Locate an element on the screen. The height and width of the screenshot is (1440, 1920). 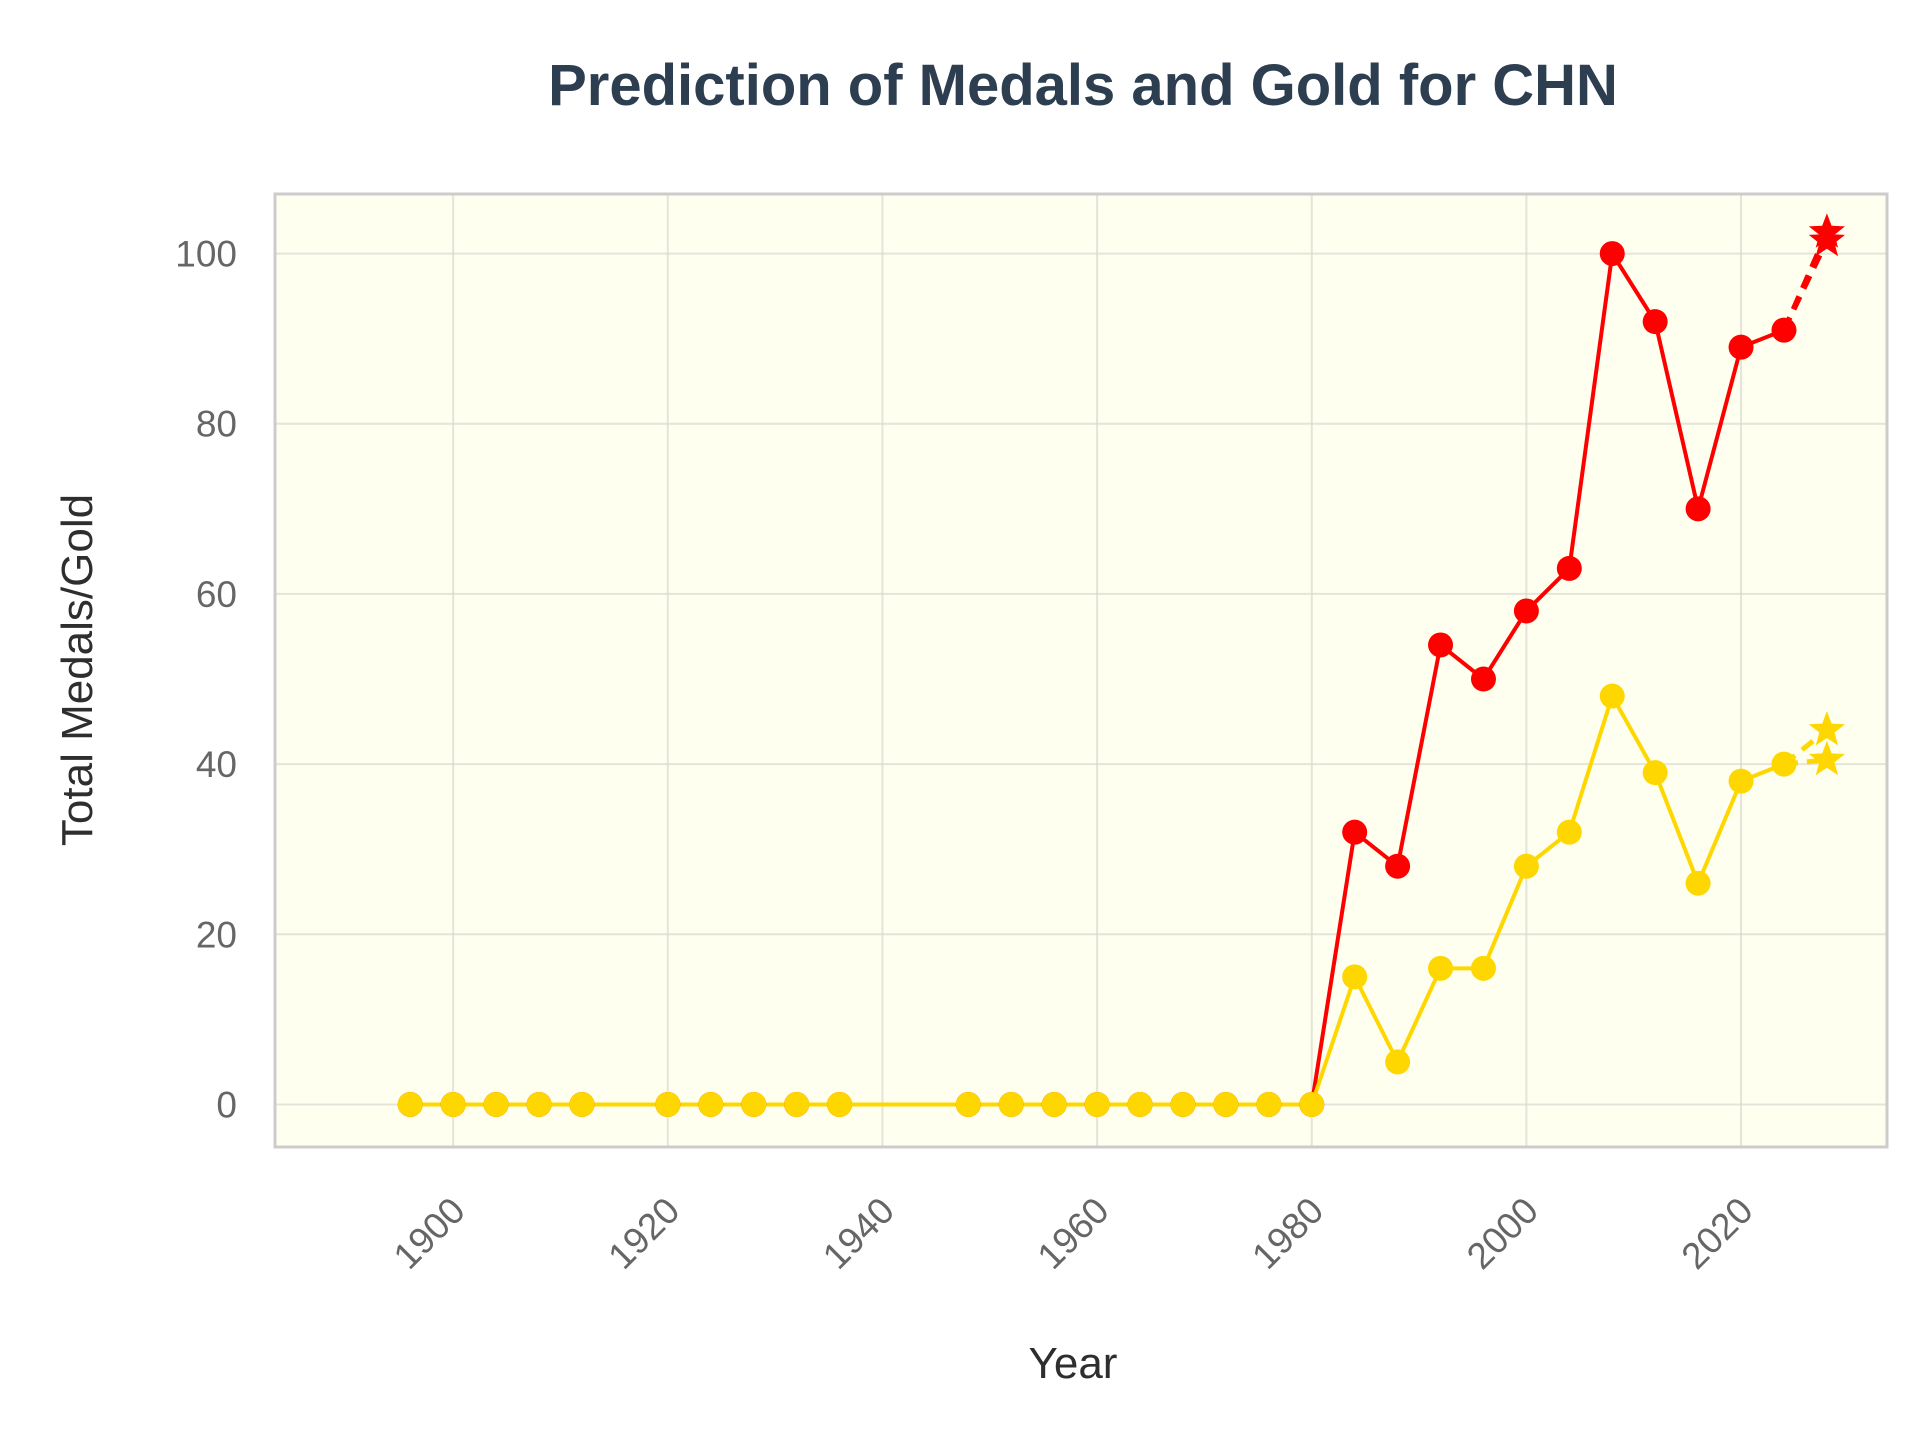
y-tick-label: 40 is located at coordinates (216, 764).